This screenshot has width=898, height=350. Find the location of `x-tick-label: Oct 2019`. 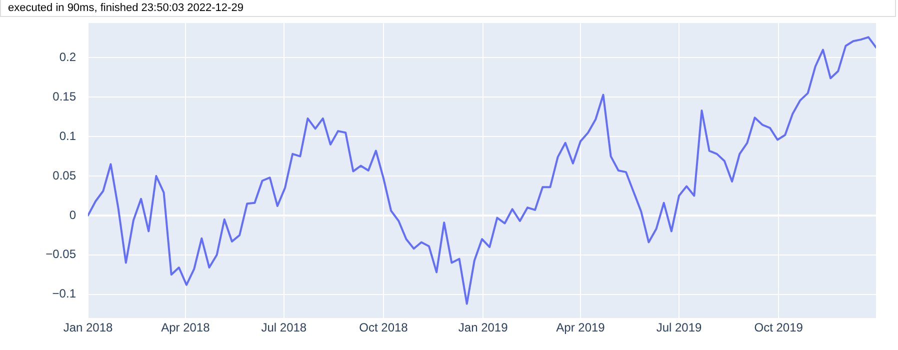

x-tick-label: Oct 2019 is located at coordinates (779, 327).